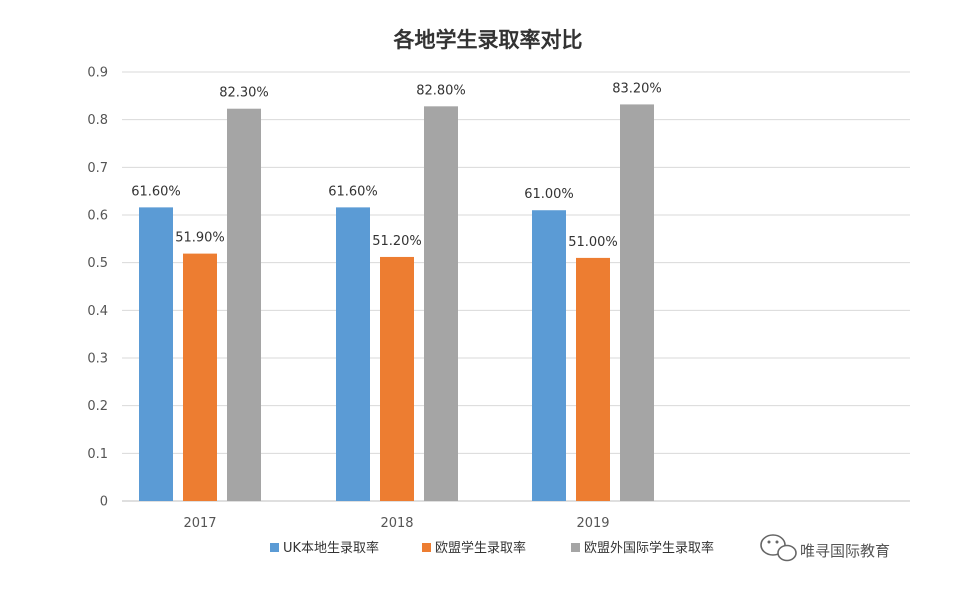  I want to click on data-label: 82.30%, so click(244, 93).